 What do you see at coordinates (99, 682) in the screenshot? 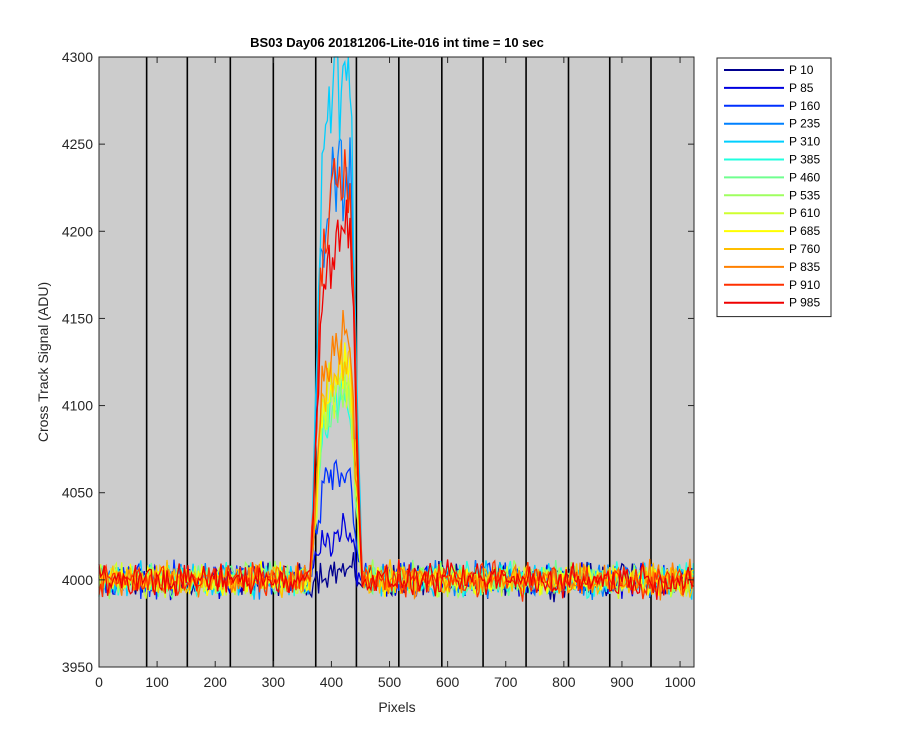
I see `x-tick-label-0: 0` at bounding box center [99, 682].